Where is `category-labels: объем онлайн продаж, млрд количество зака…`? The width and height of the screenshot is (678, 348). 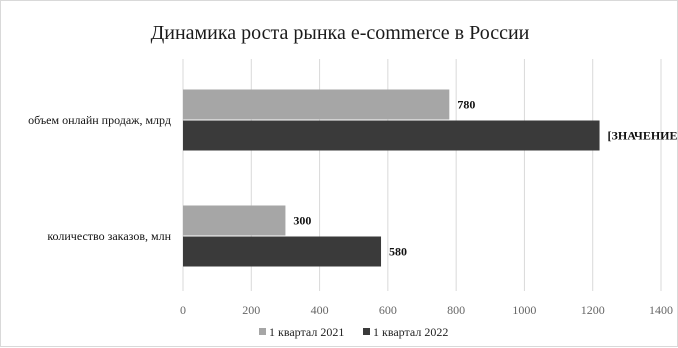 category-labels: объем онлайн продаж, млрд количество зака… is located at coordinates (99, 178).